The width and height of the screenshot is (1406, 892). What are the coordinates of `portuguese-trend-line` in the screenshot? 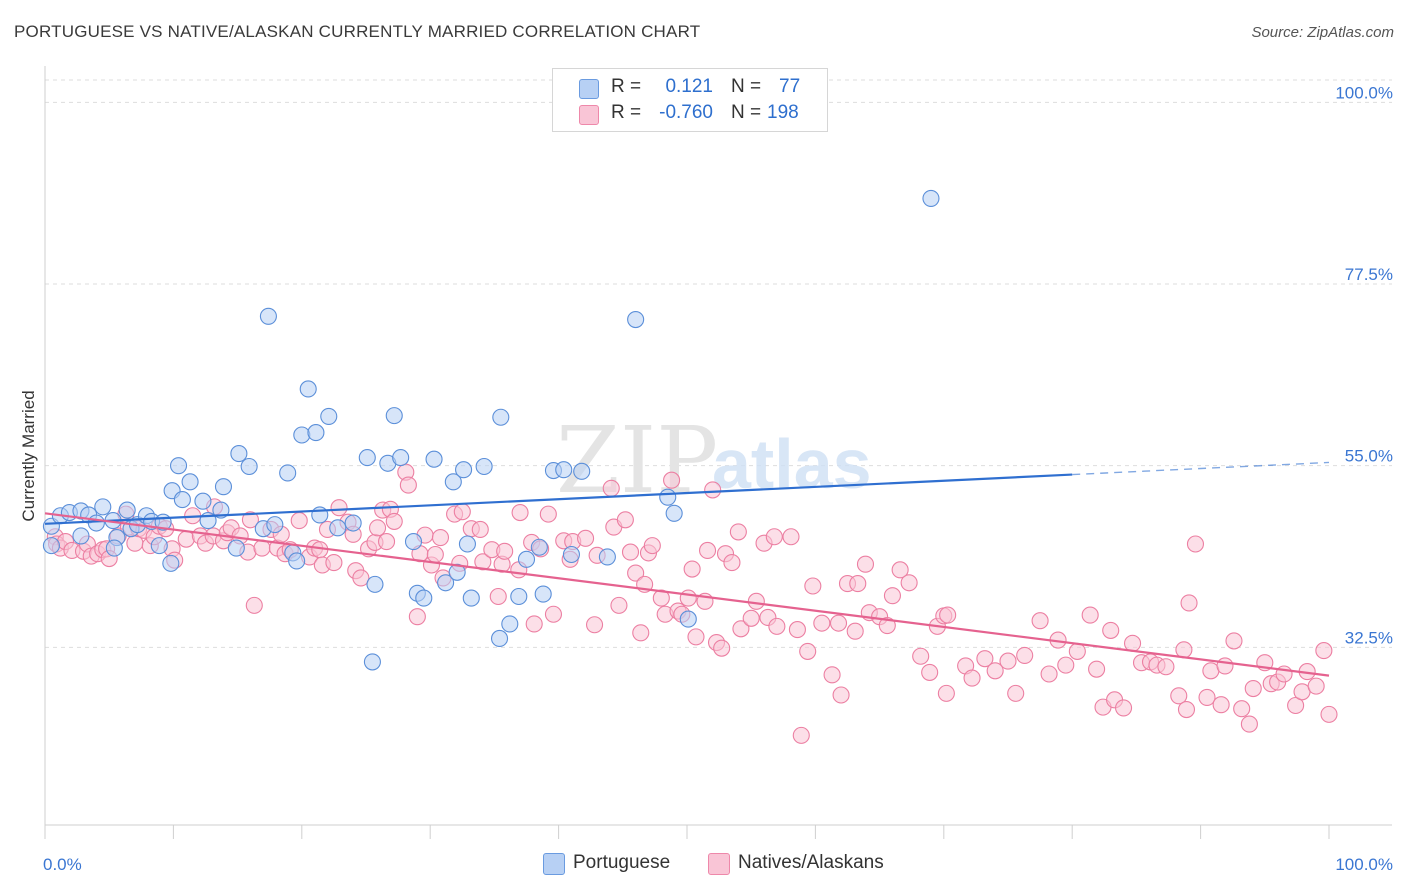 It's located at (558, 499).